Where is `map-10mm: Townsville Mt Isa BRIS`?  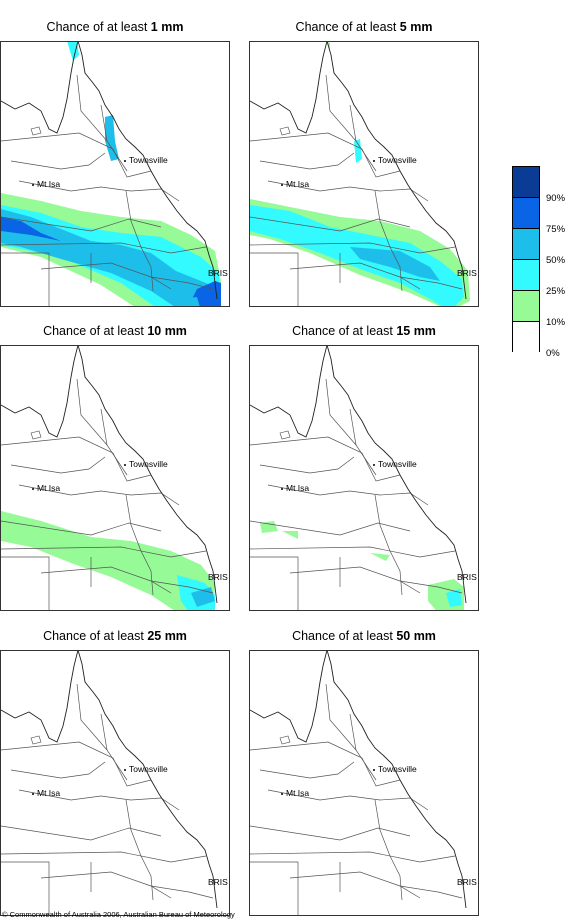 map-10mm: Townsville Mt Isa BRIS is located at coordinates (115, 478).